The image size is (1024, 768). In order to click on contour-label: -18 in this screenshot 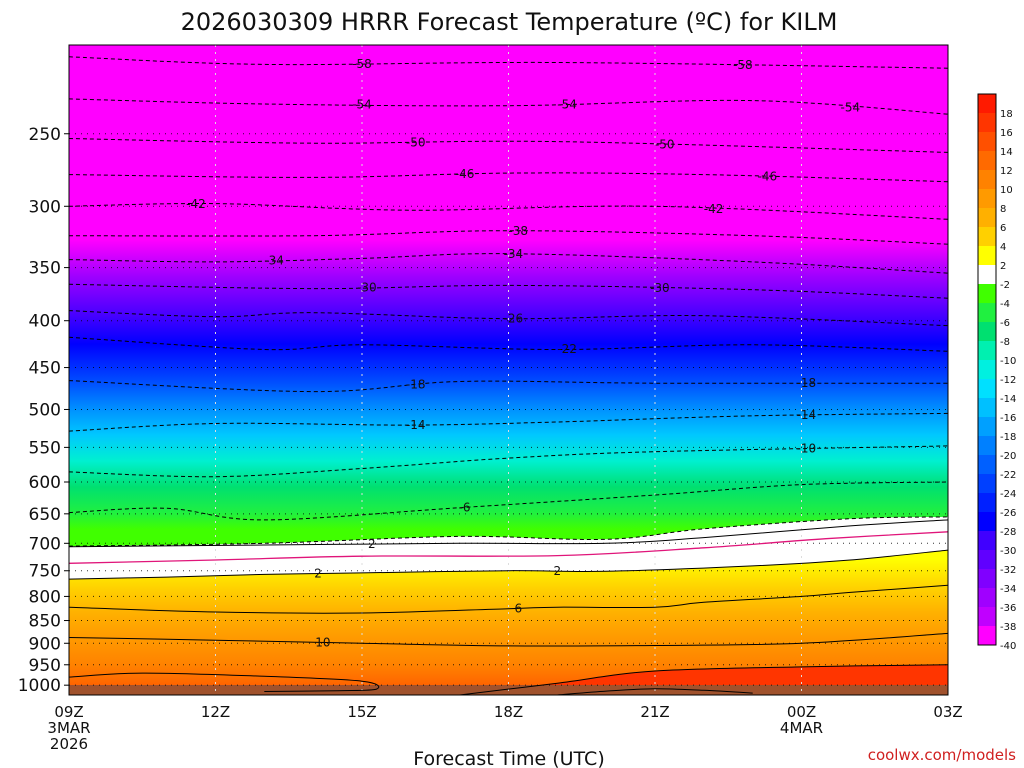, I will do `click(807, 383)`.